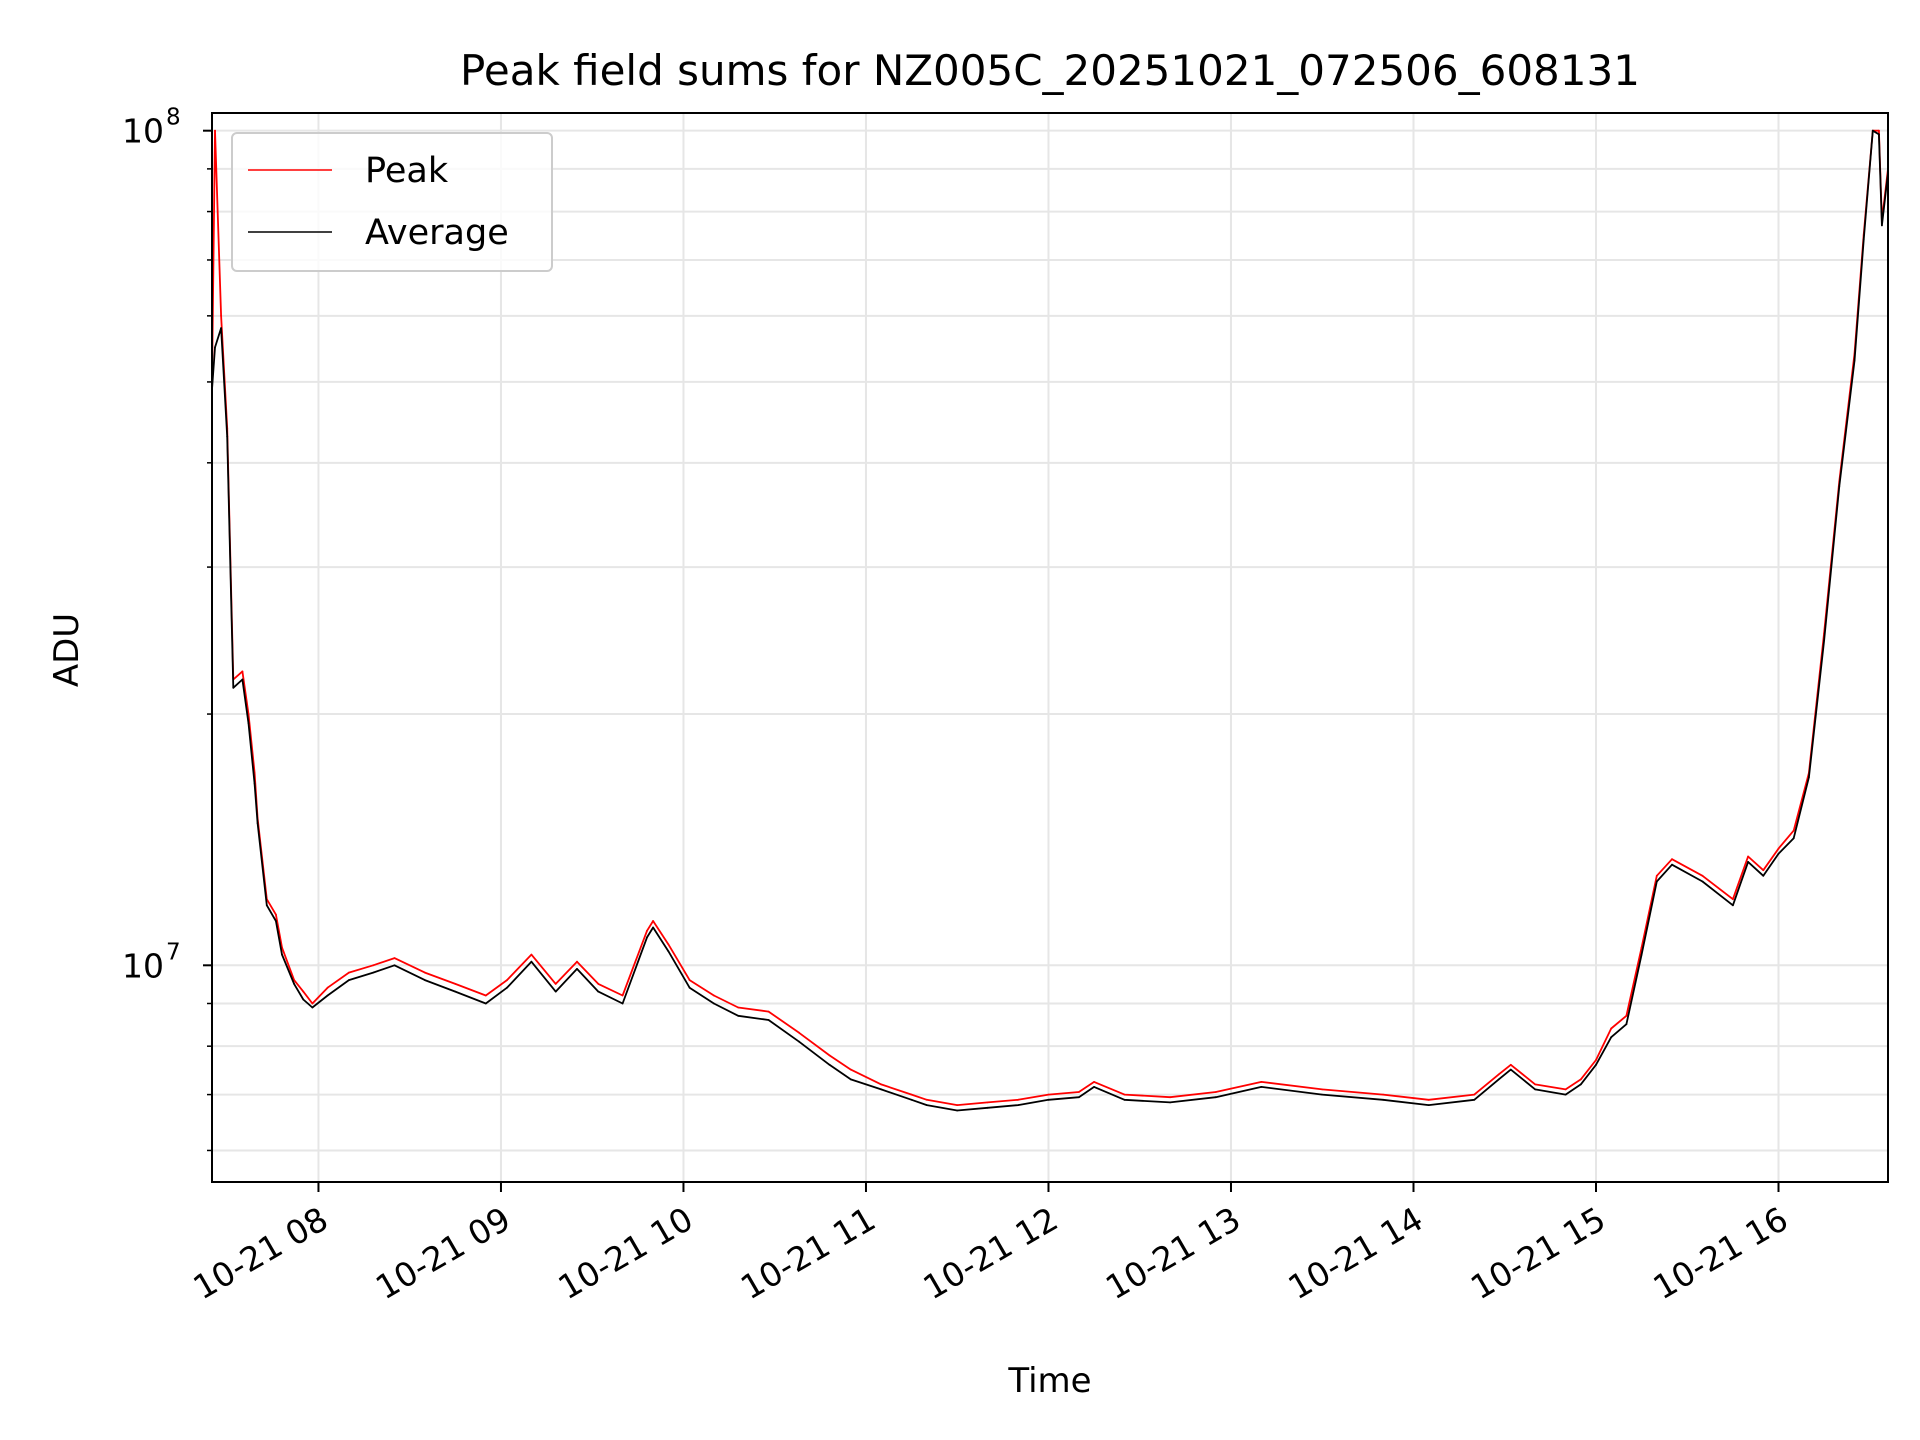  I want to click on legend-label-average: Average, so click(437, 233).